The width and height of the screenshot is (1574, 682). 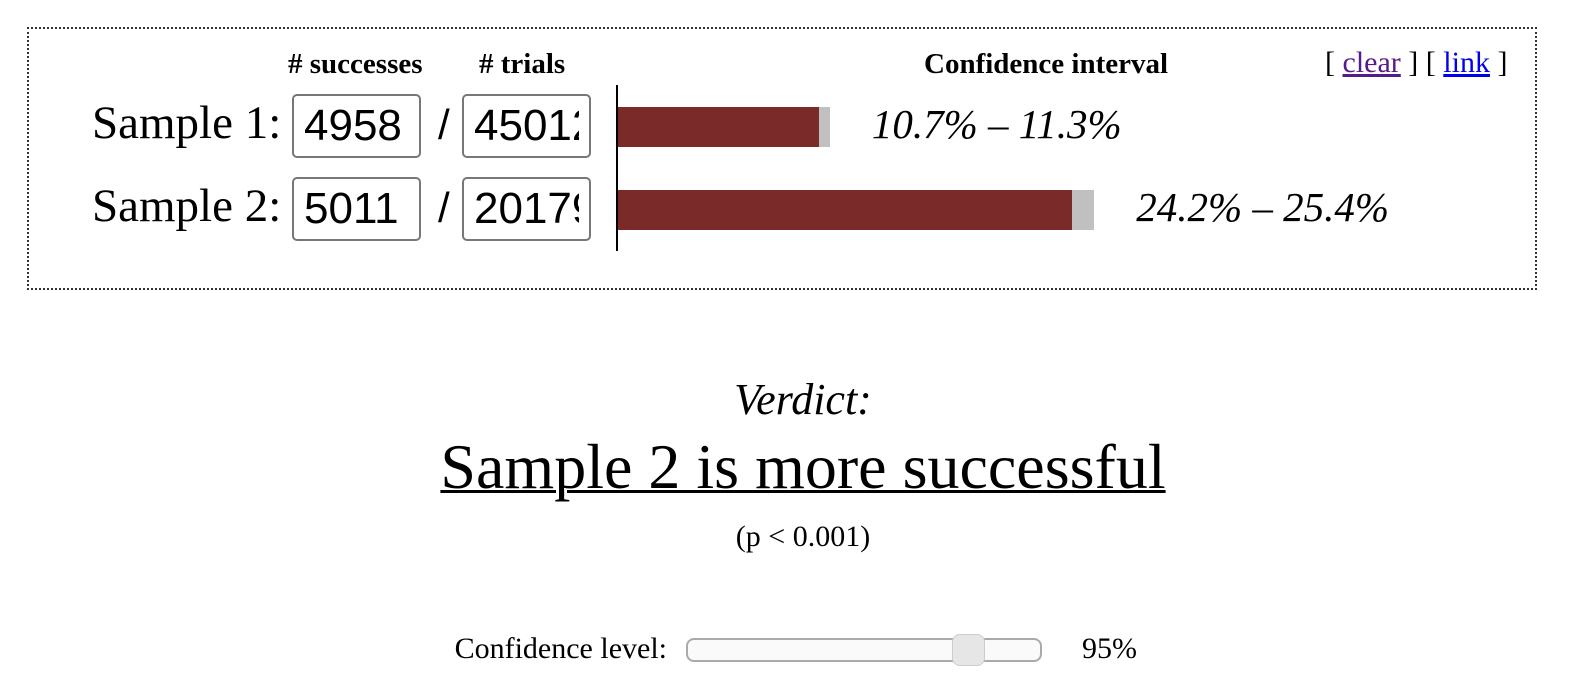 I want to click on link-group: [ clear ] [ link ], so click(x=1416, y=63).